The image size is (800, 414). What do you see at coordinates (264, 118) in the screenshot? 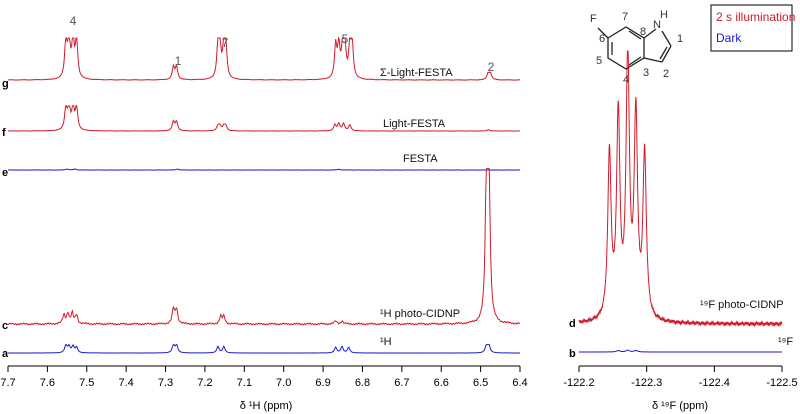
I see `spectrum-trace-f` at bounding box center [264, 118].